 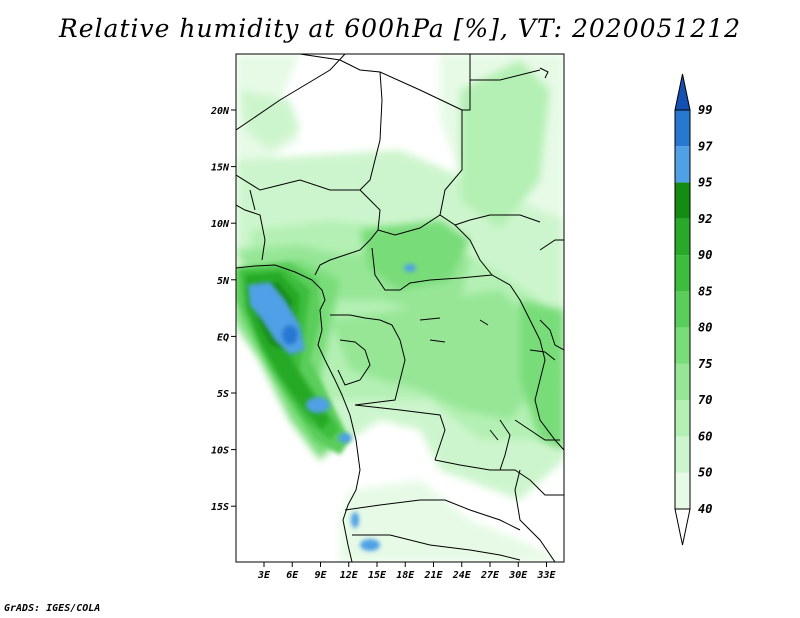 What do you see at coordinates (682, 527) in the screenshot?
I see `colorbar-low-arrow` at bounding box center [682, 527].